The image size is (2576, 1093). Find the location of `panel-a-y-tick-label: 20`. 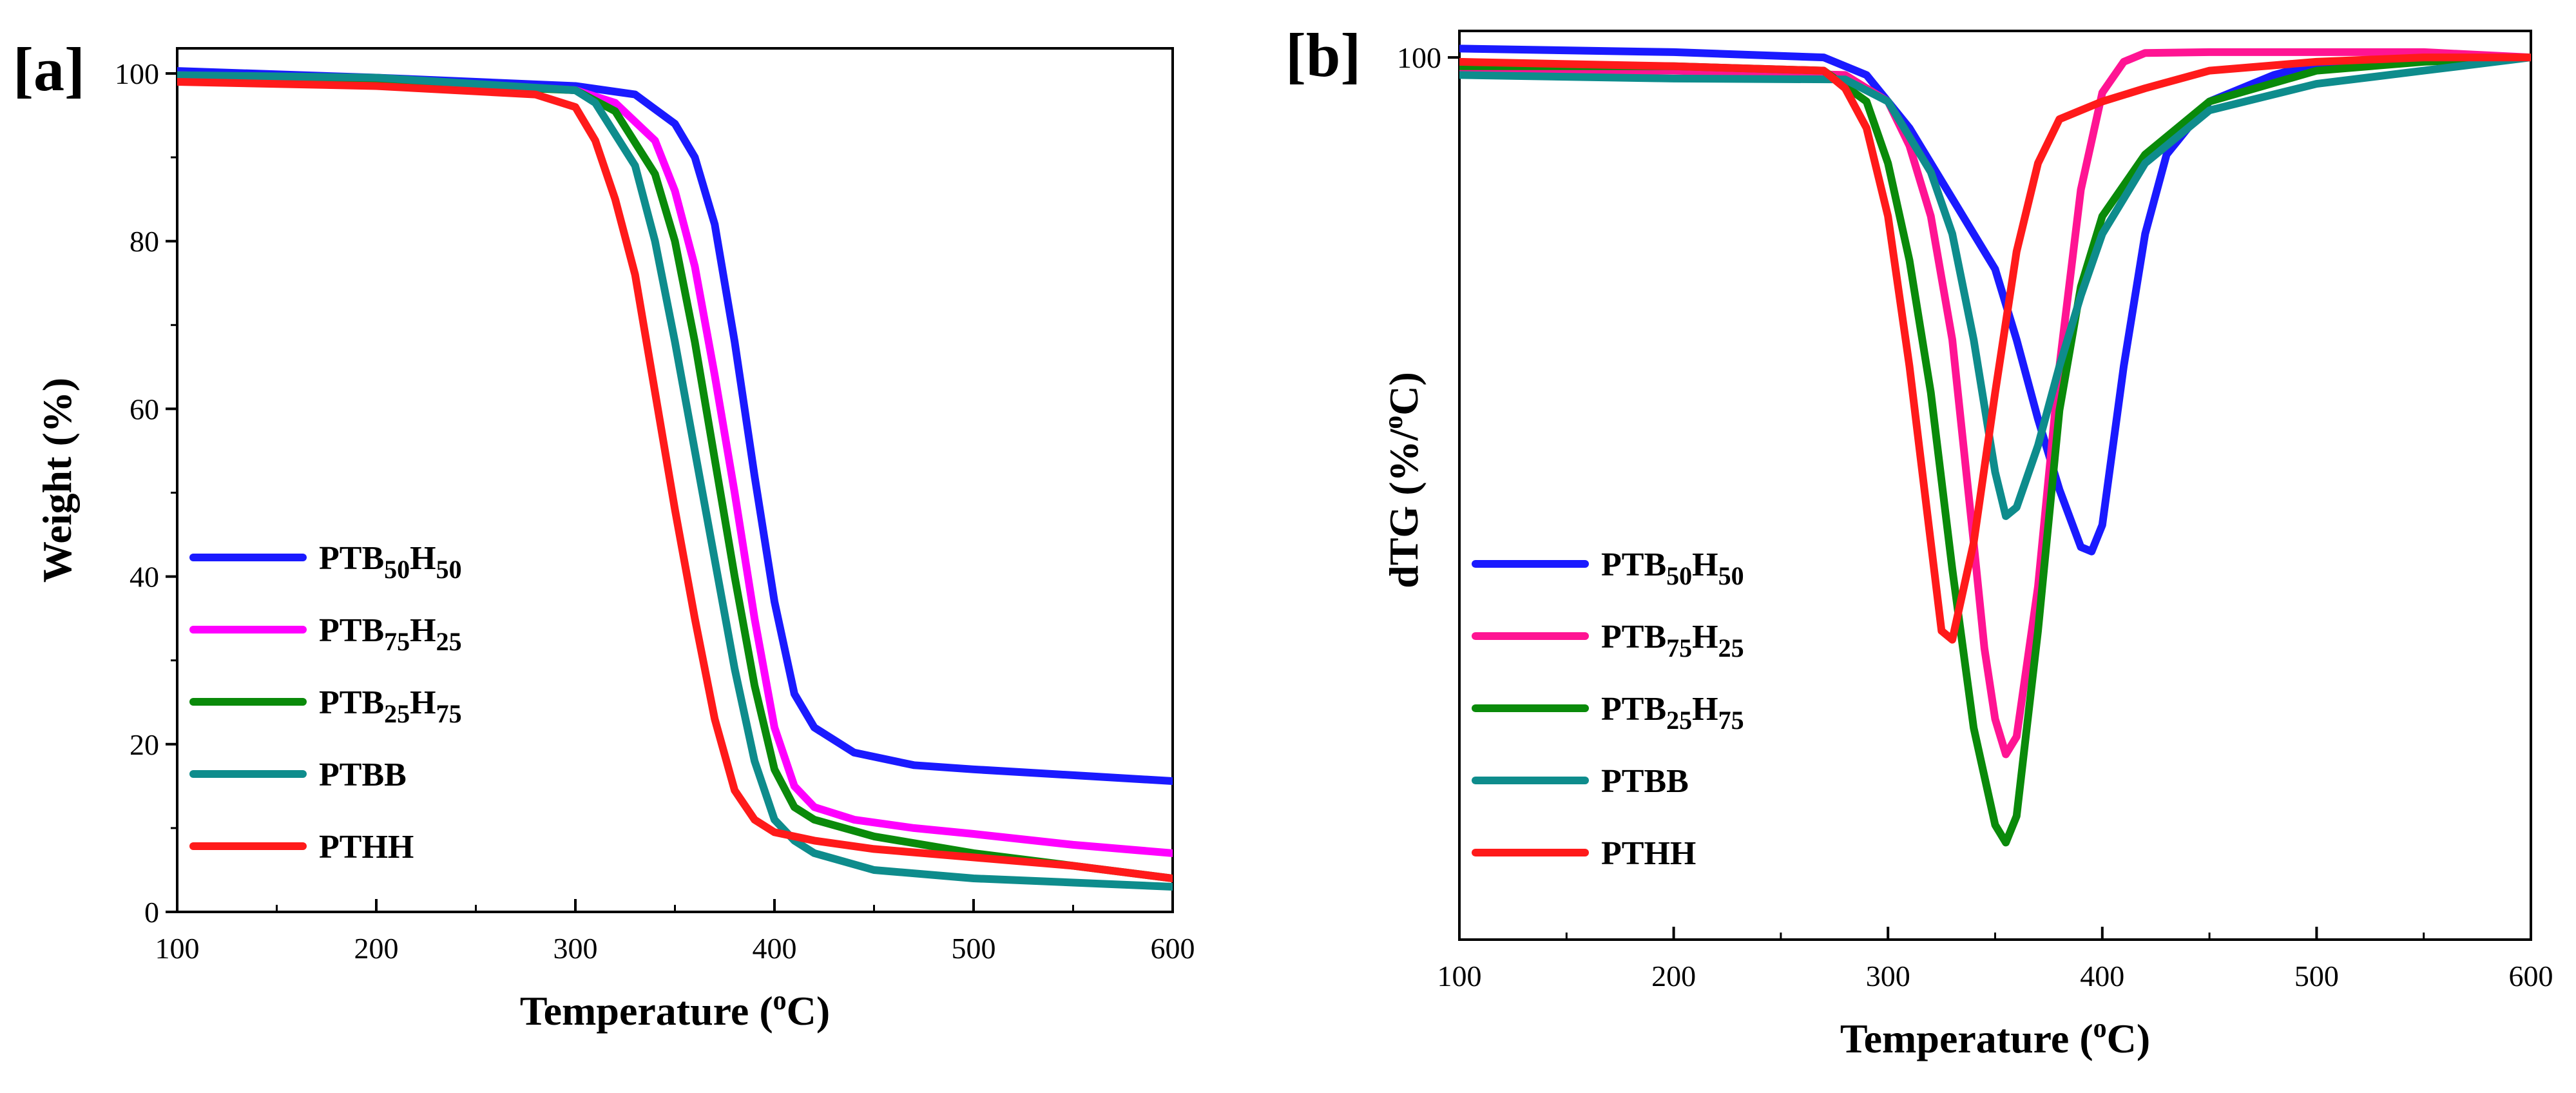

panel-a-y-tick-label: 20 is located at coordinates (145, 744).